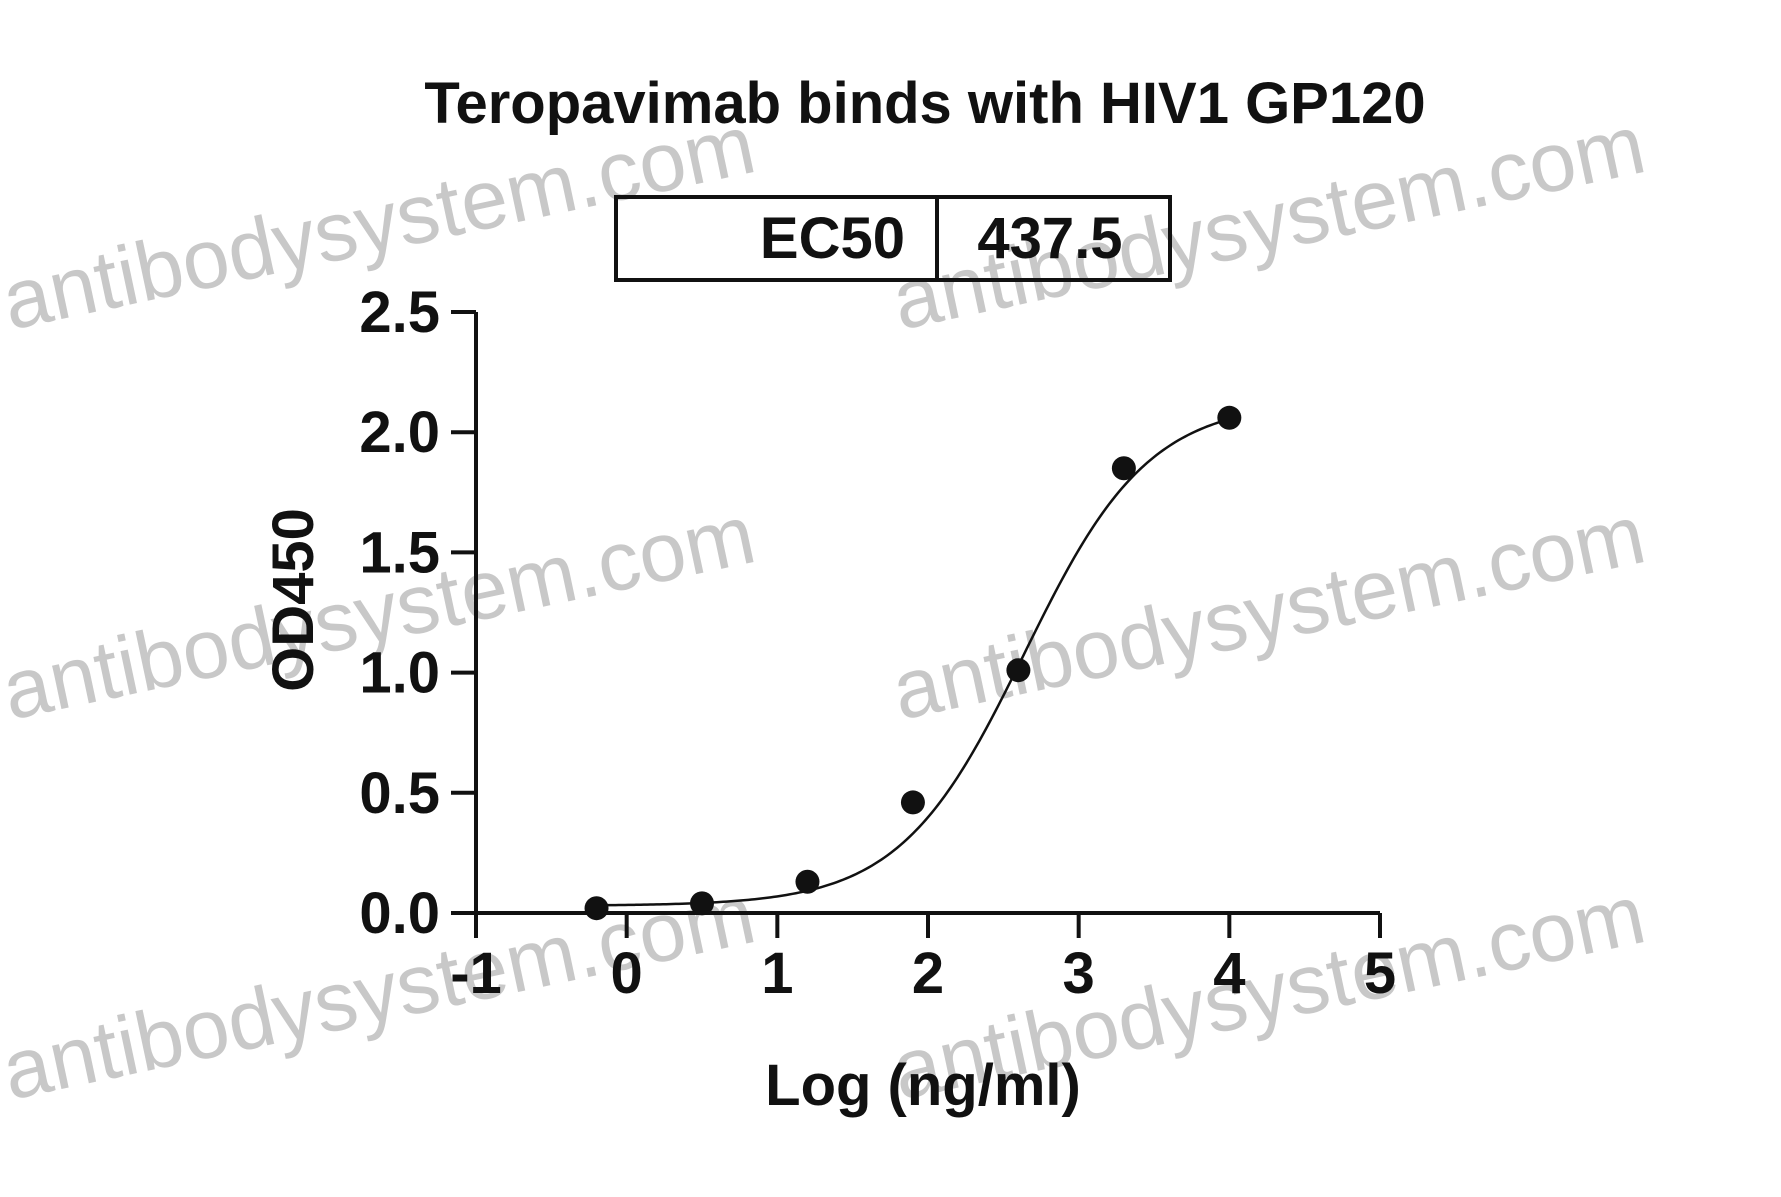 The width and height of the screenshot is (1781, 1197). What do you see at coordinates (1268, 611) in the screenshot?
I see `watermark-text-4: antibodysystem.com` at bounding box center [1268, 611].